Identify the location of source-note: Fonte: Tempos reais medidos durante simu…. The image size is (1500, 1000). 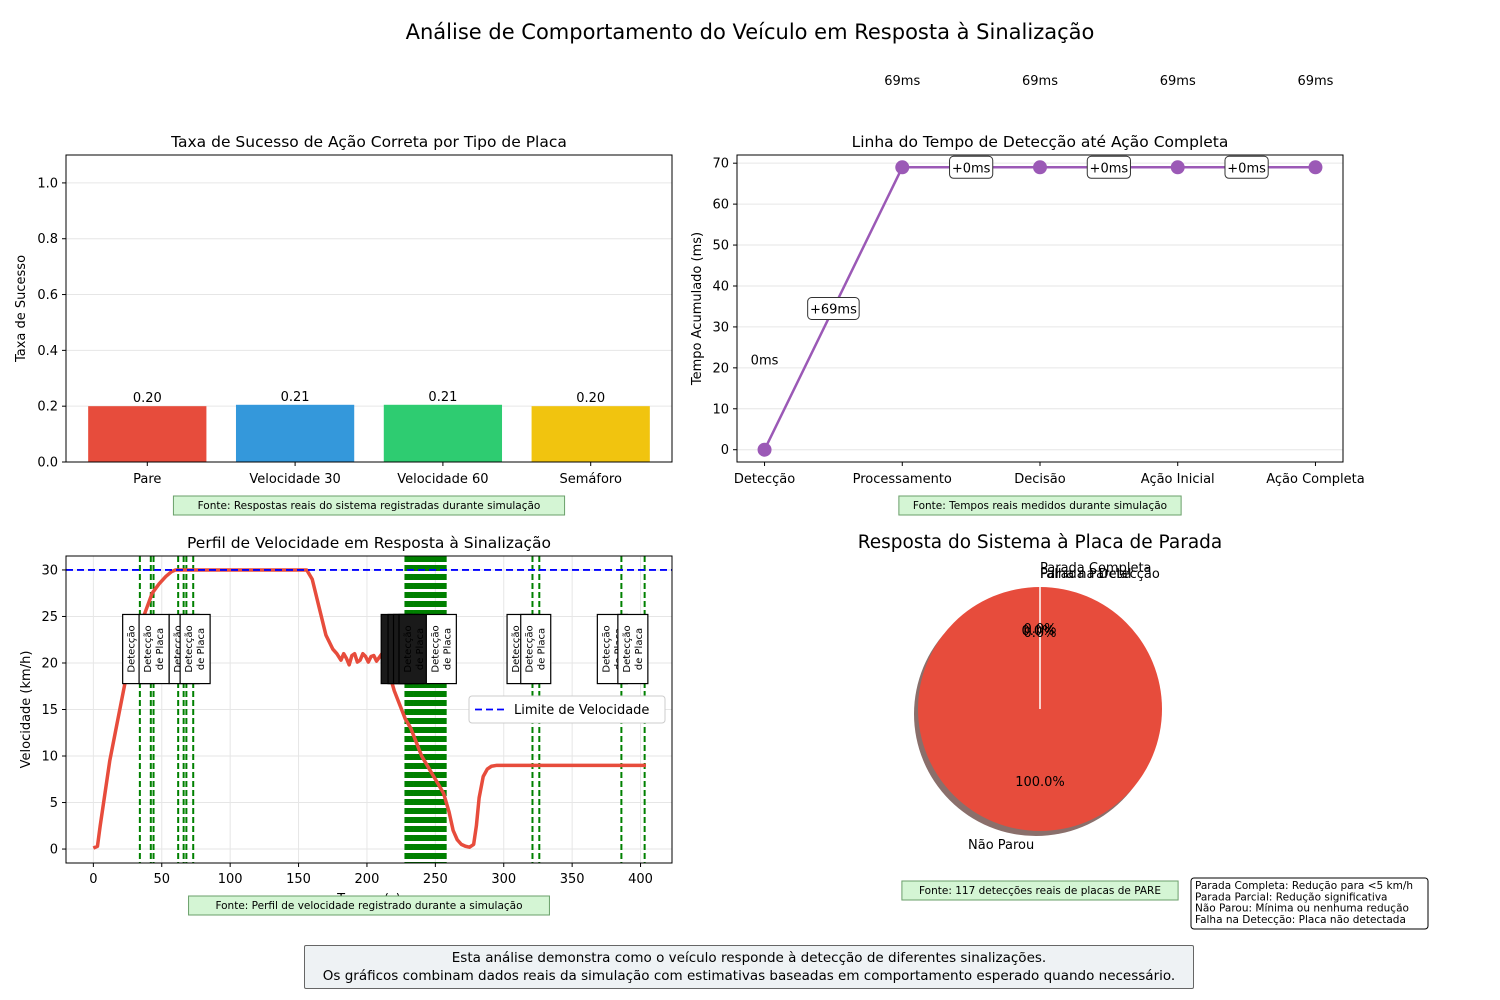
(1040, 506).